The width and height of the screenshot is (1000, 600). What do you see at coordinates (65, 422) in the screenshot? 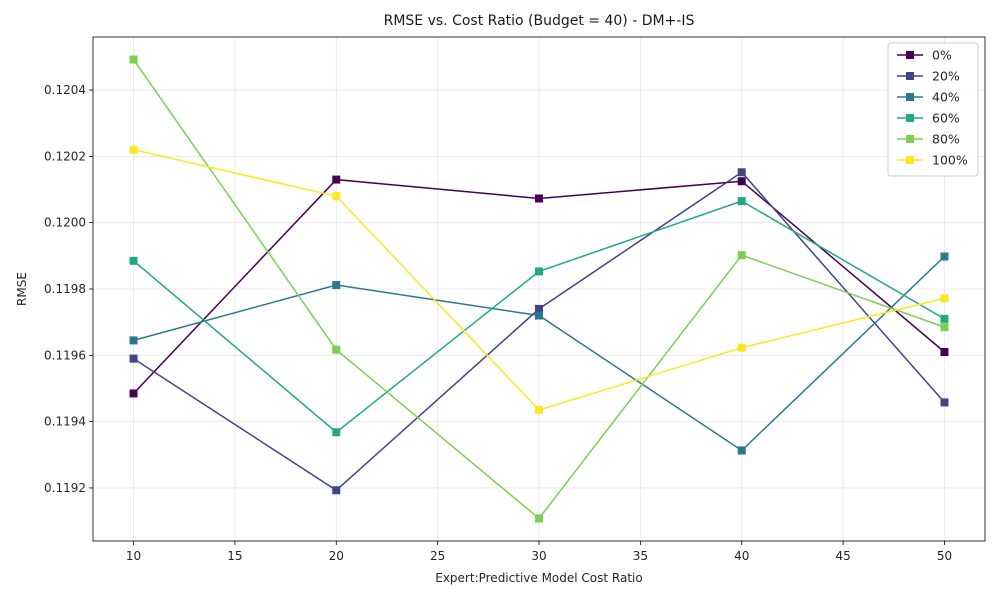
I see `y-tick-label: 0.1194` at bounding box center [65, 422].